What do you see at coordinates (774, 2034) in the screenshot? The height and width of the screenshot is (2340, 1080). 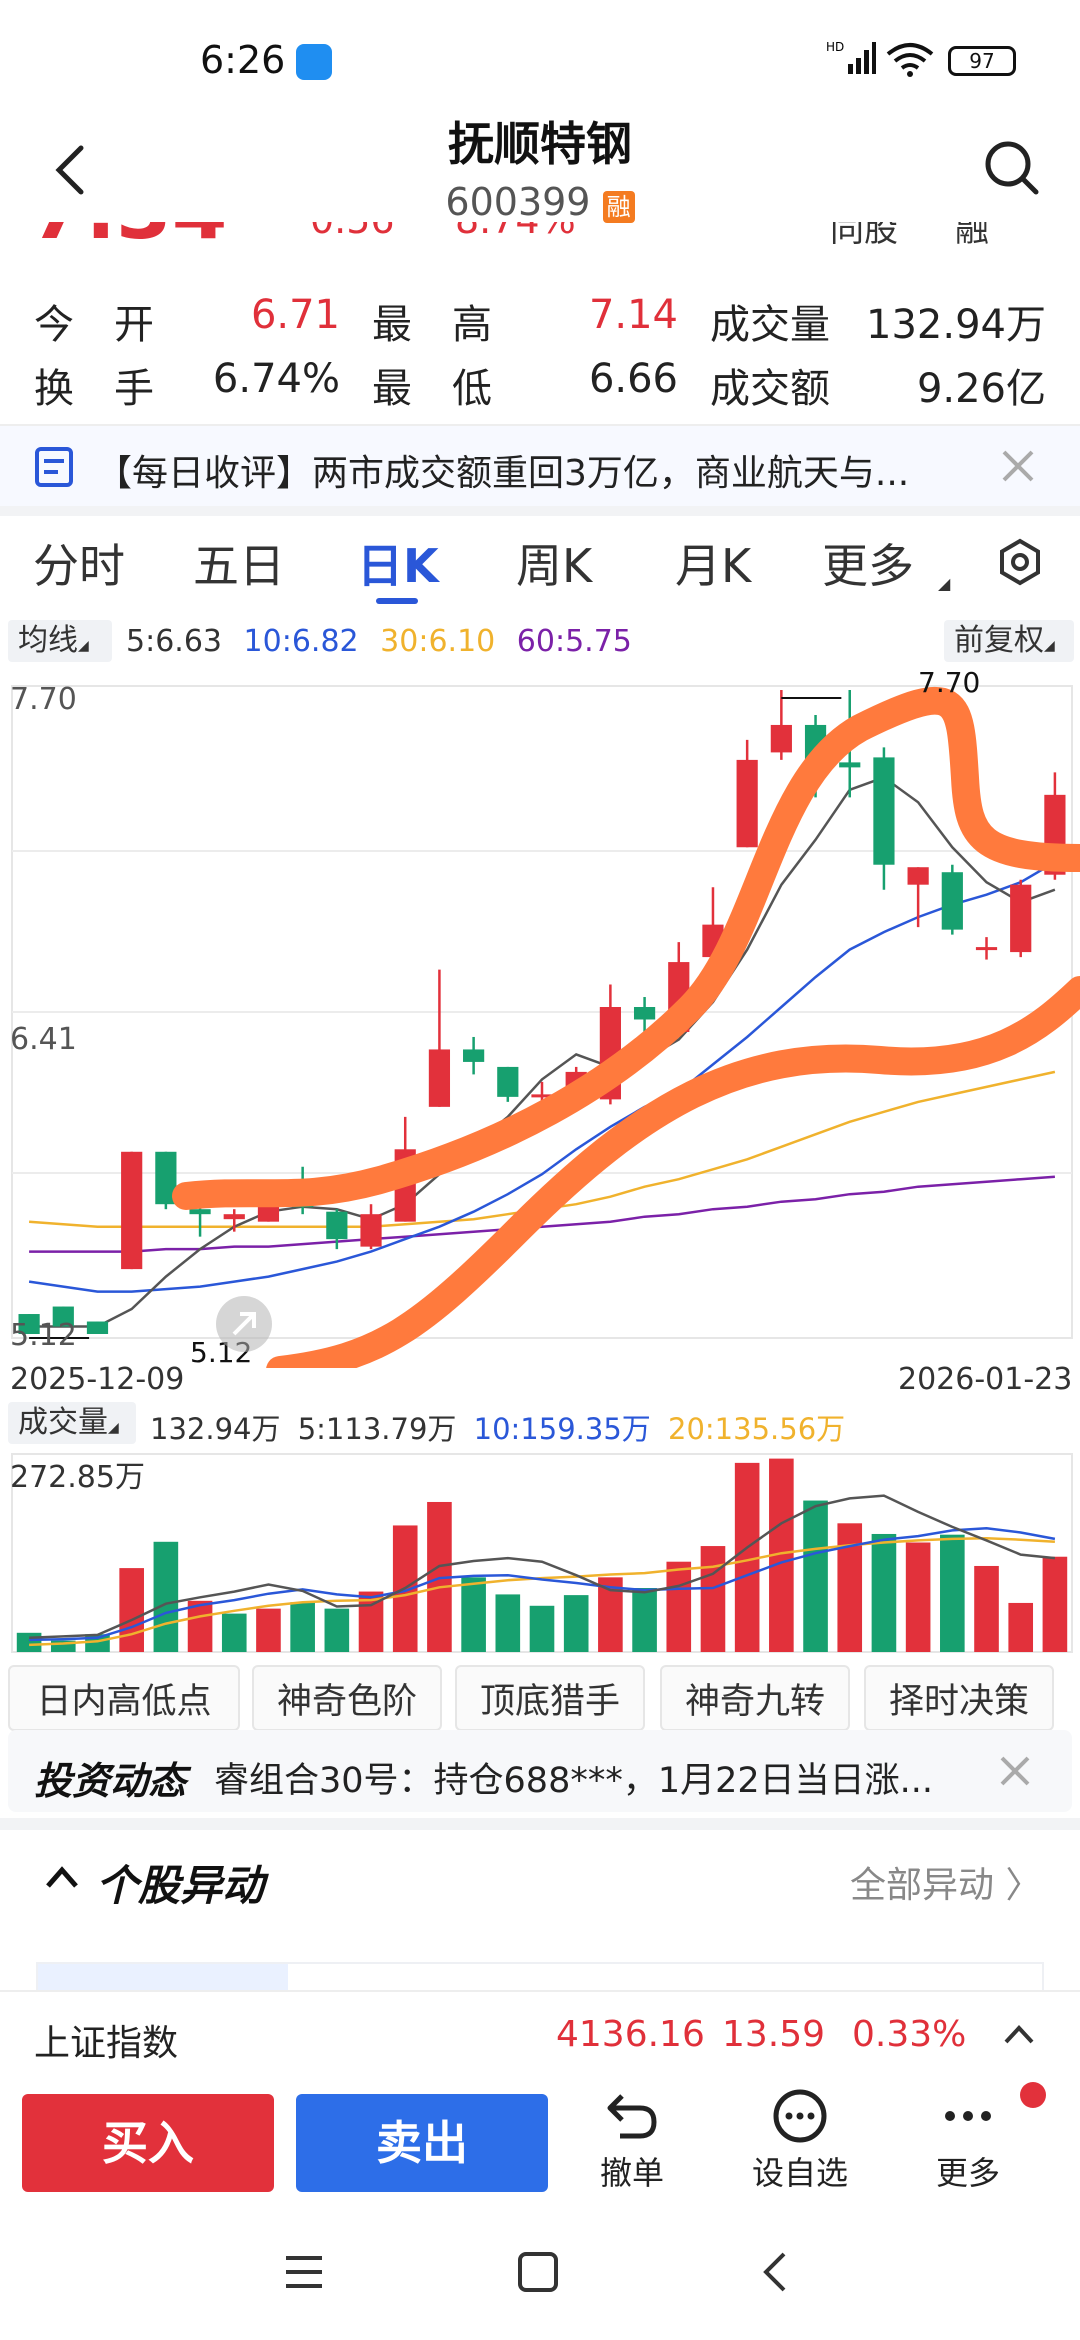 I see `index-change: 13.59` at bounding box center [774, 2034].